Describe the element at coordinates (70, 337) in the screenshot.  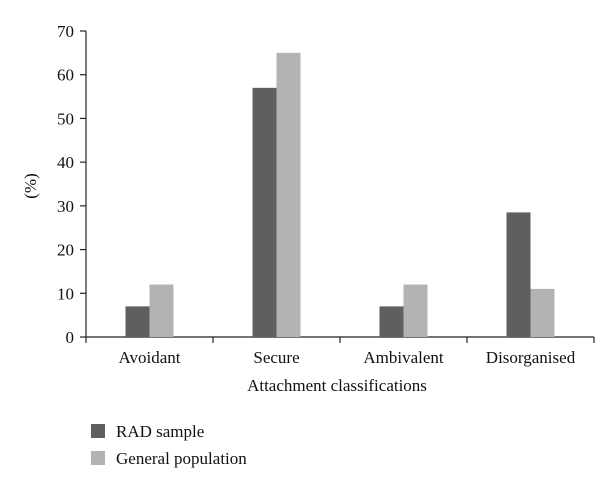
I see `y-tick-label: 0` at that location.